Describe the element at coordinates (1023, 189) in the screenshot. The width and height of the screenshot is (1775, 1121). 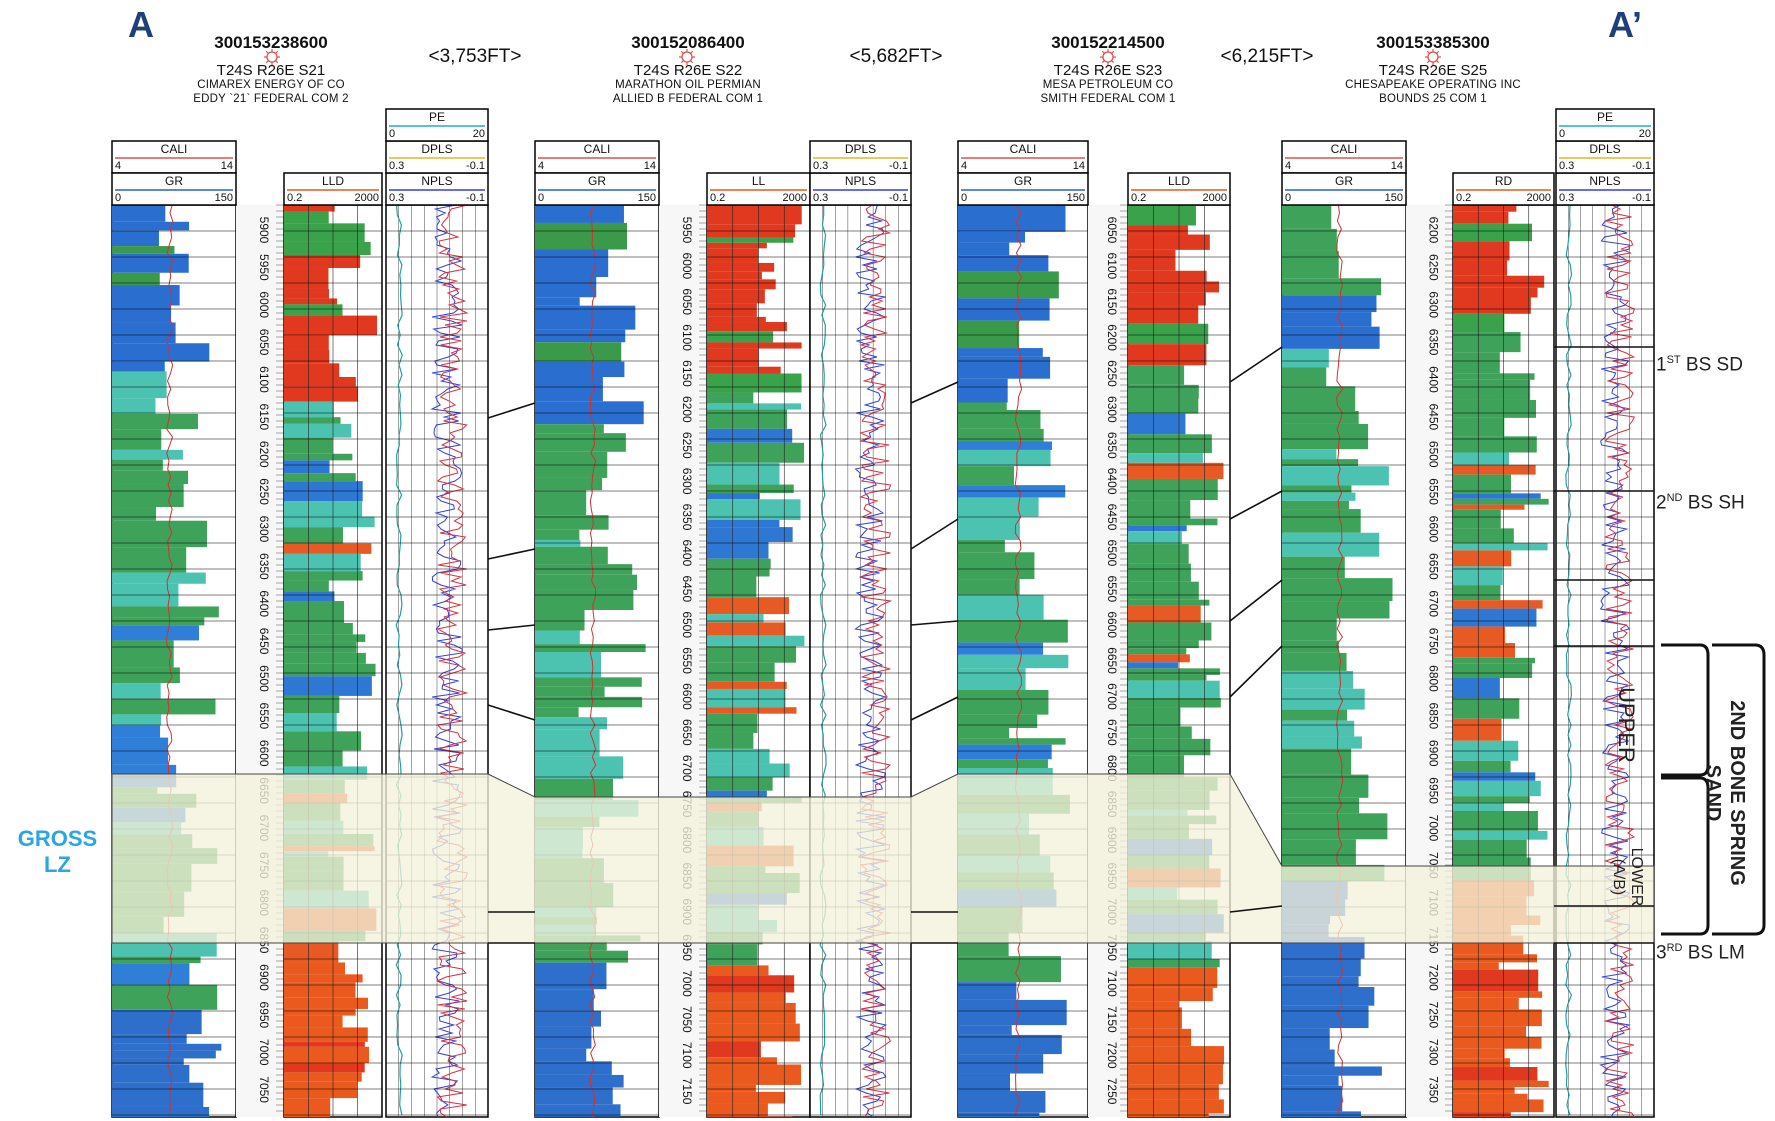
I see `well-3-gr-header-box` at that location.